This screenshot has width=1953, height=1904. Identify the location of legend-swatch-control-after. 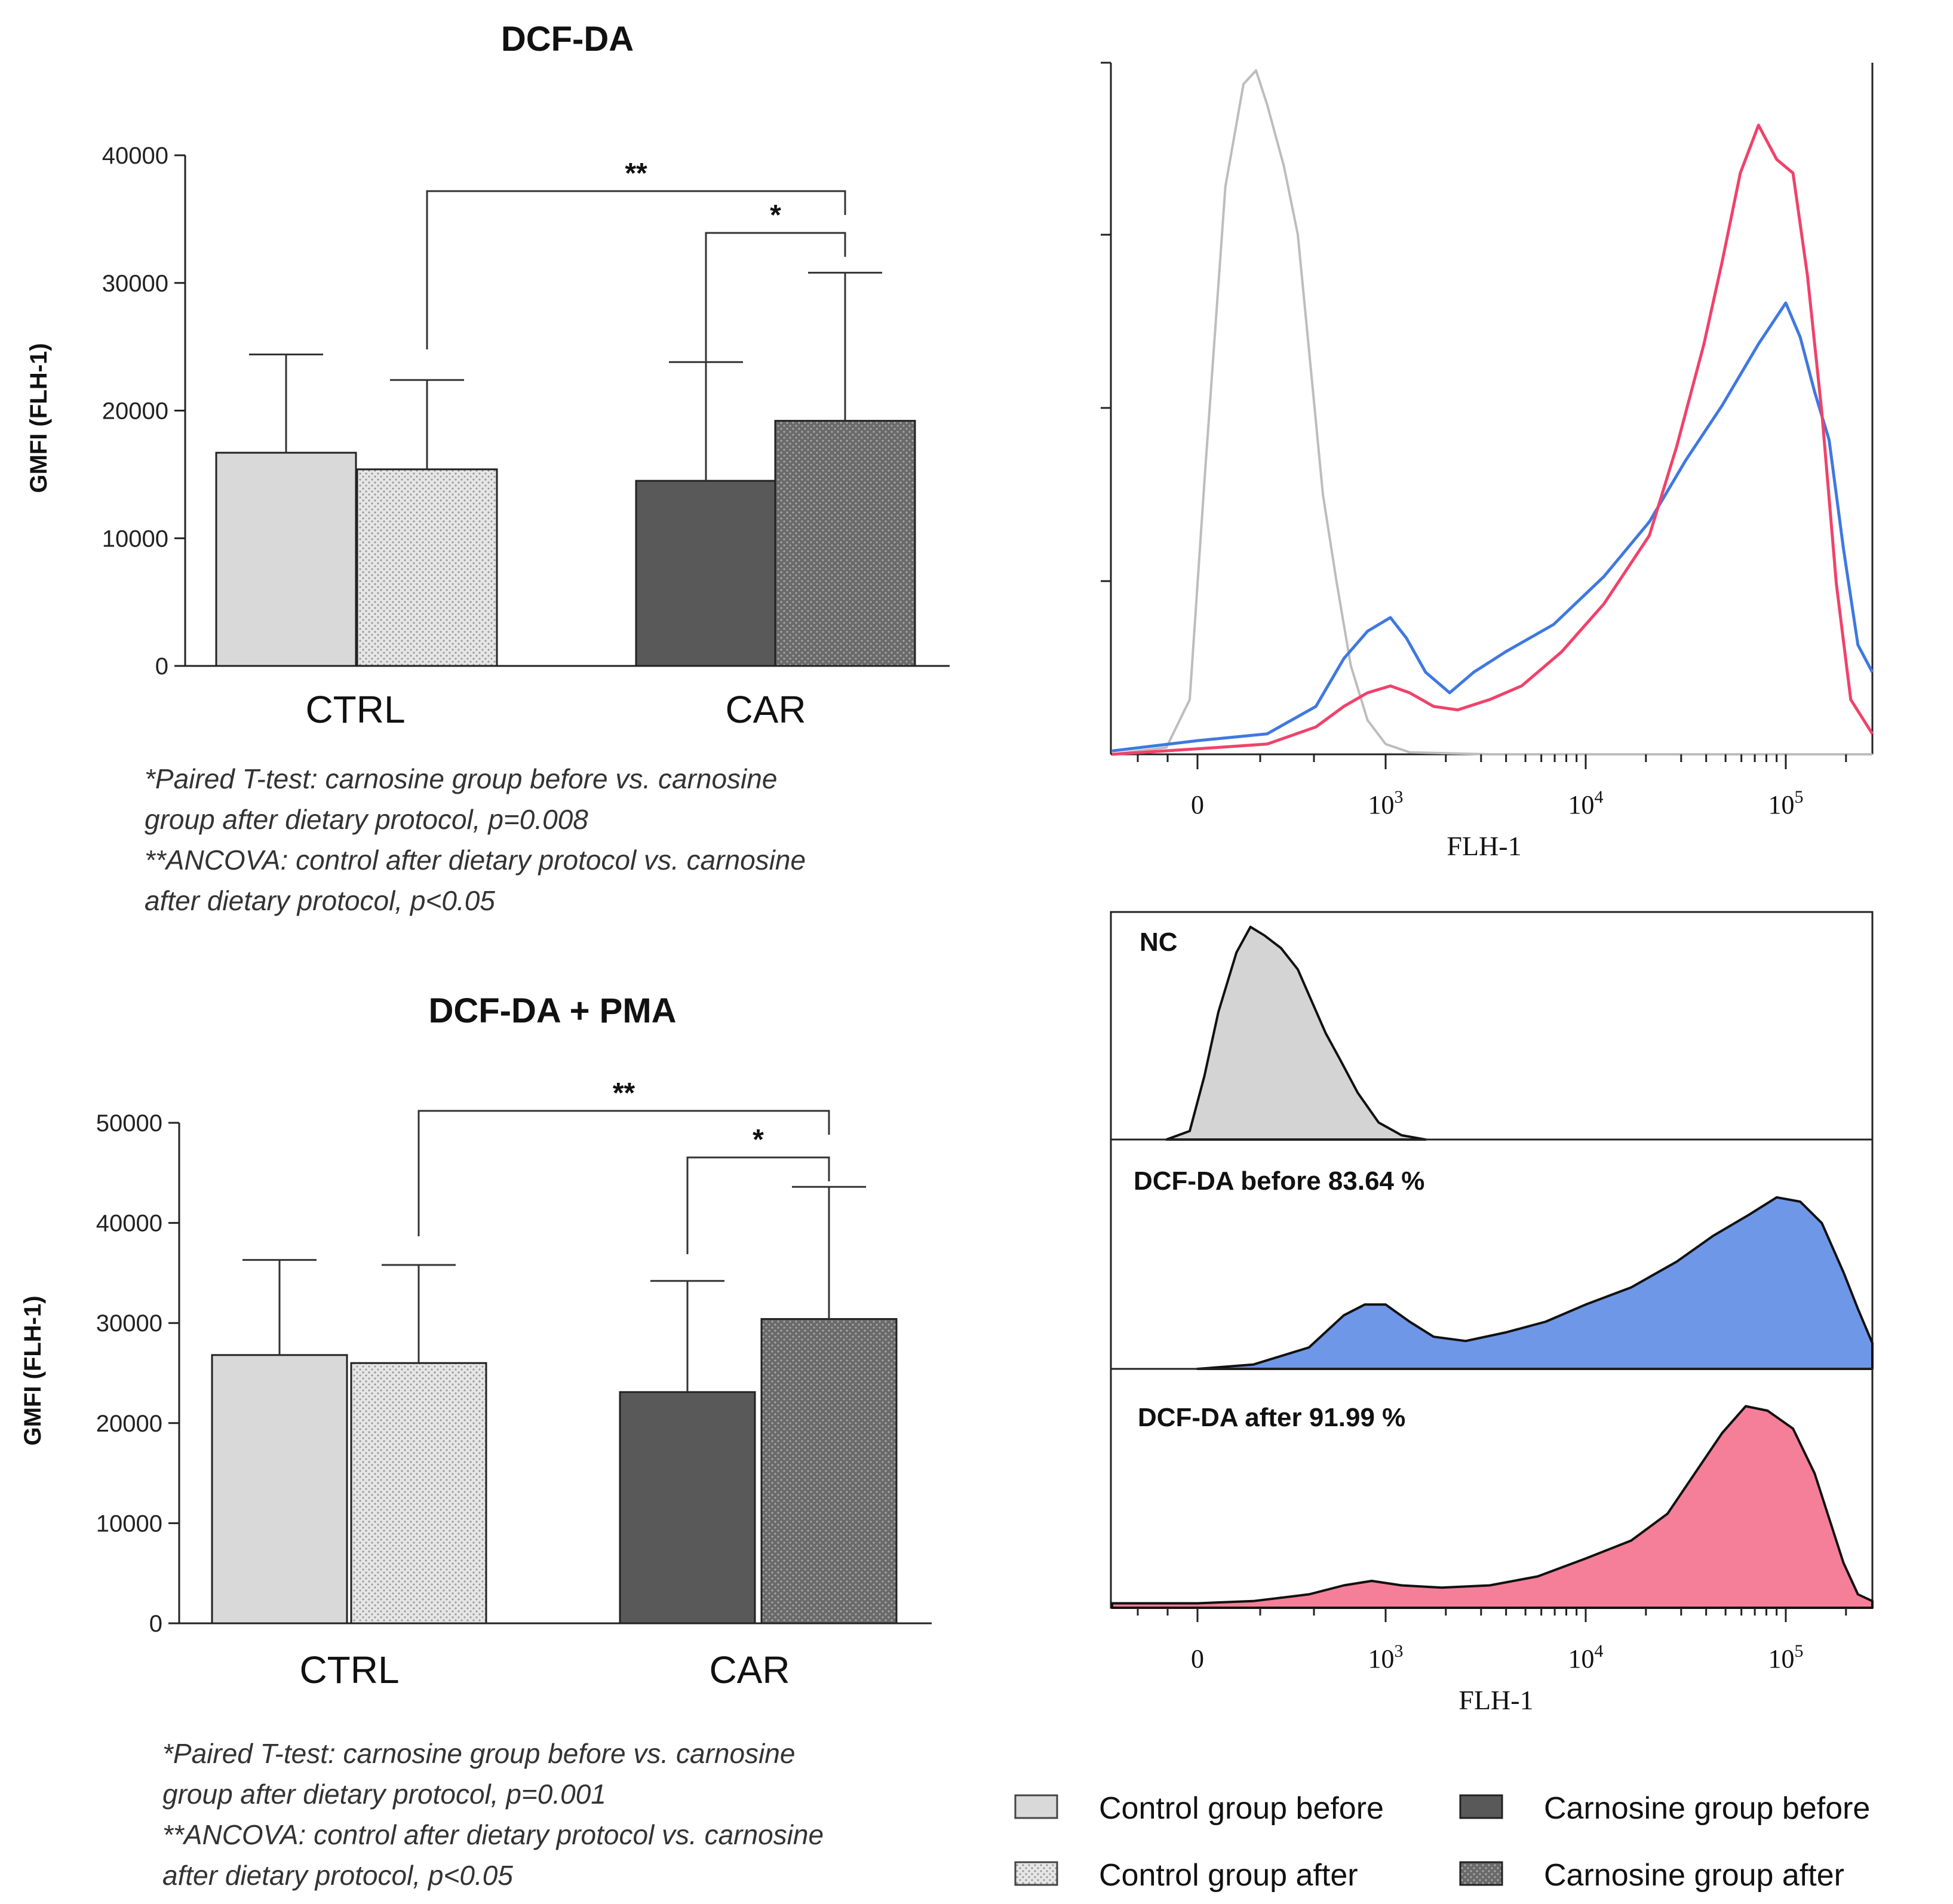
(1036, 1874).